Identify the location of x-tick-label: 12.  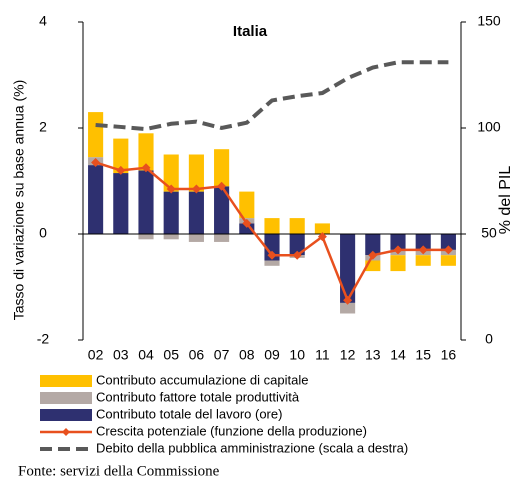
(348, 355).